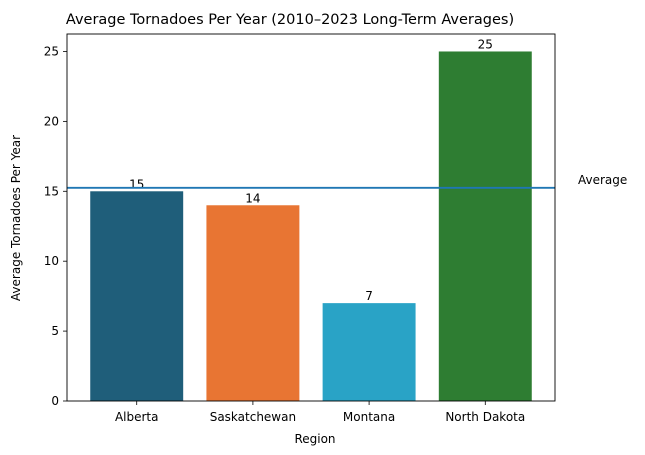  Describe the element at coordinates (253, 417) in the screenshot. I see `x-tick-label: Saskatchewan` at that location.